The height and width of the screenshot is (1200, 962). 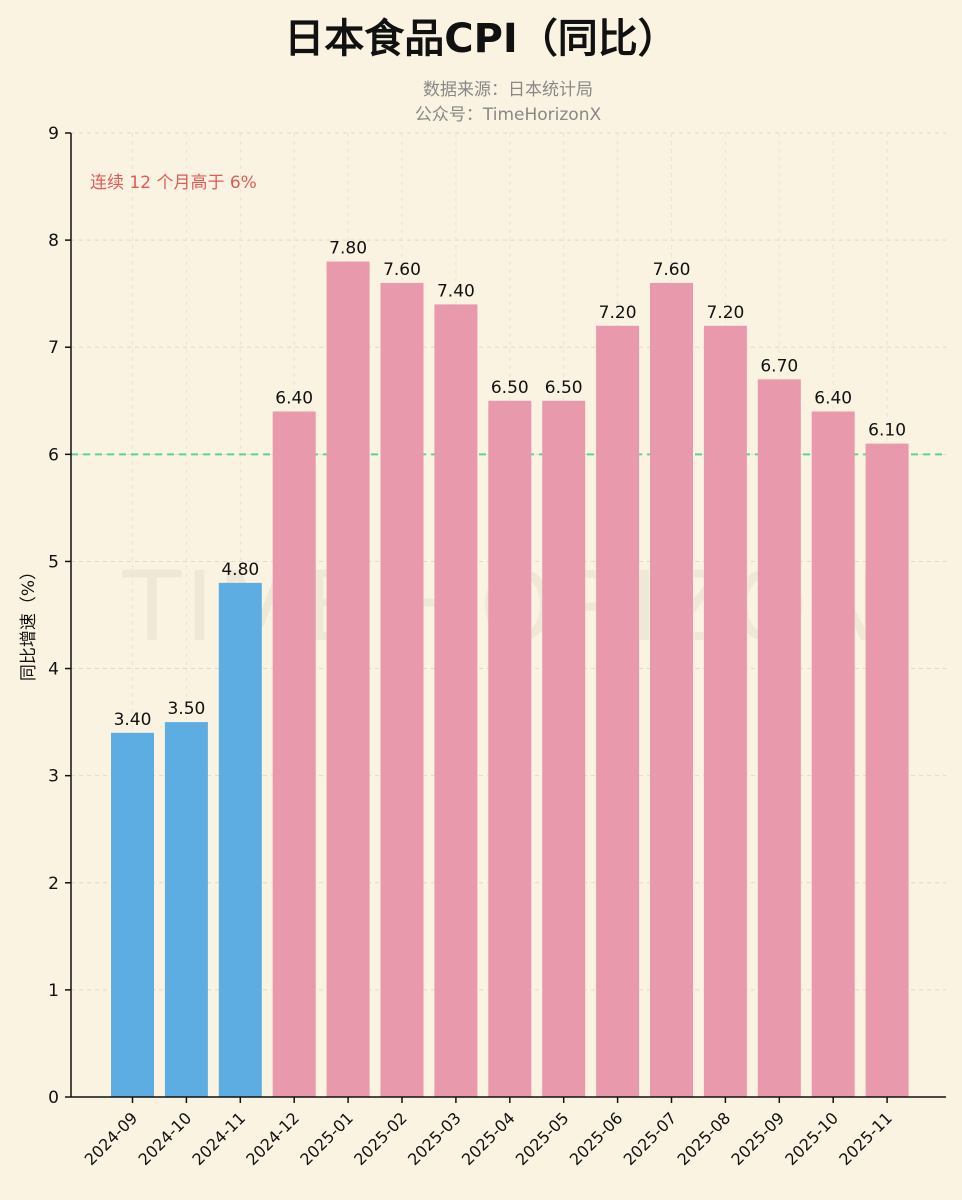 I want to click on data-label-2025-02: 7.60, so click(x=402, y=270).